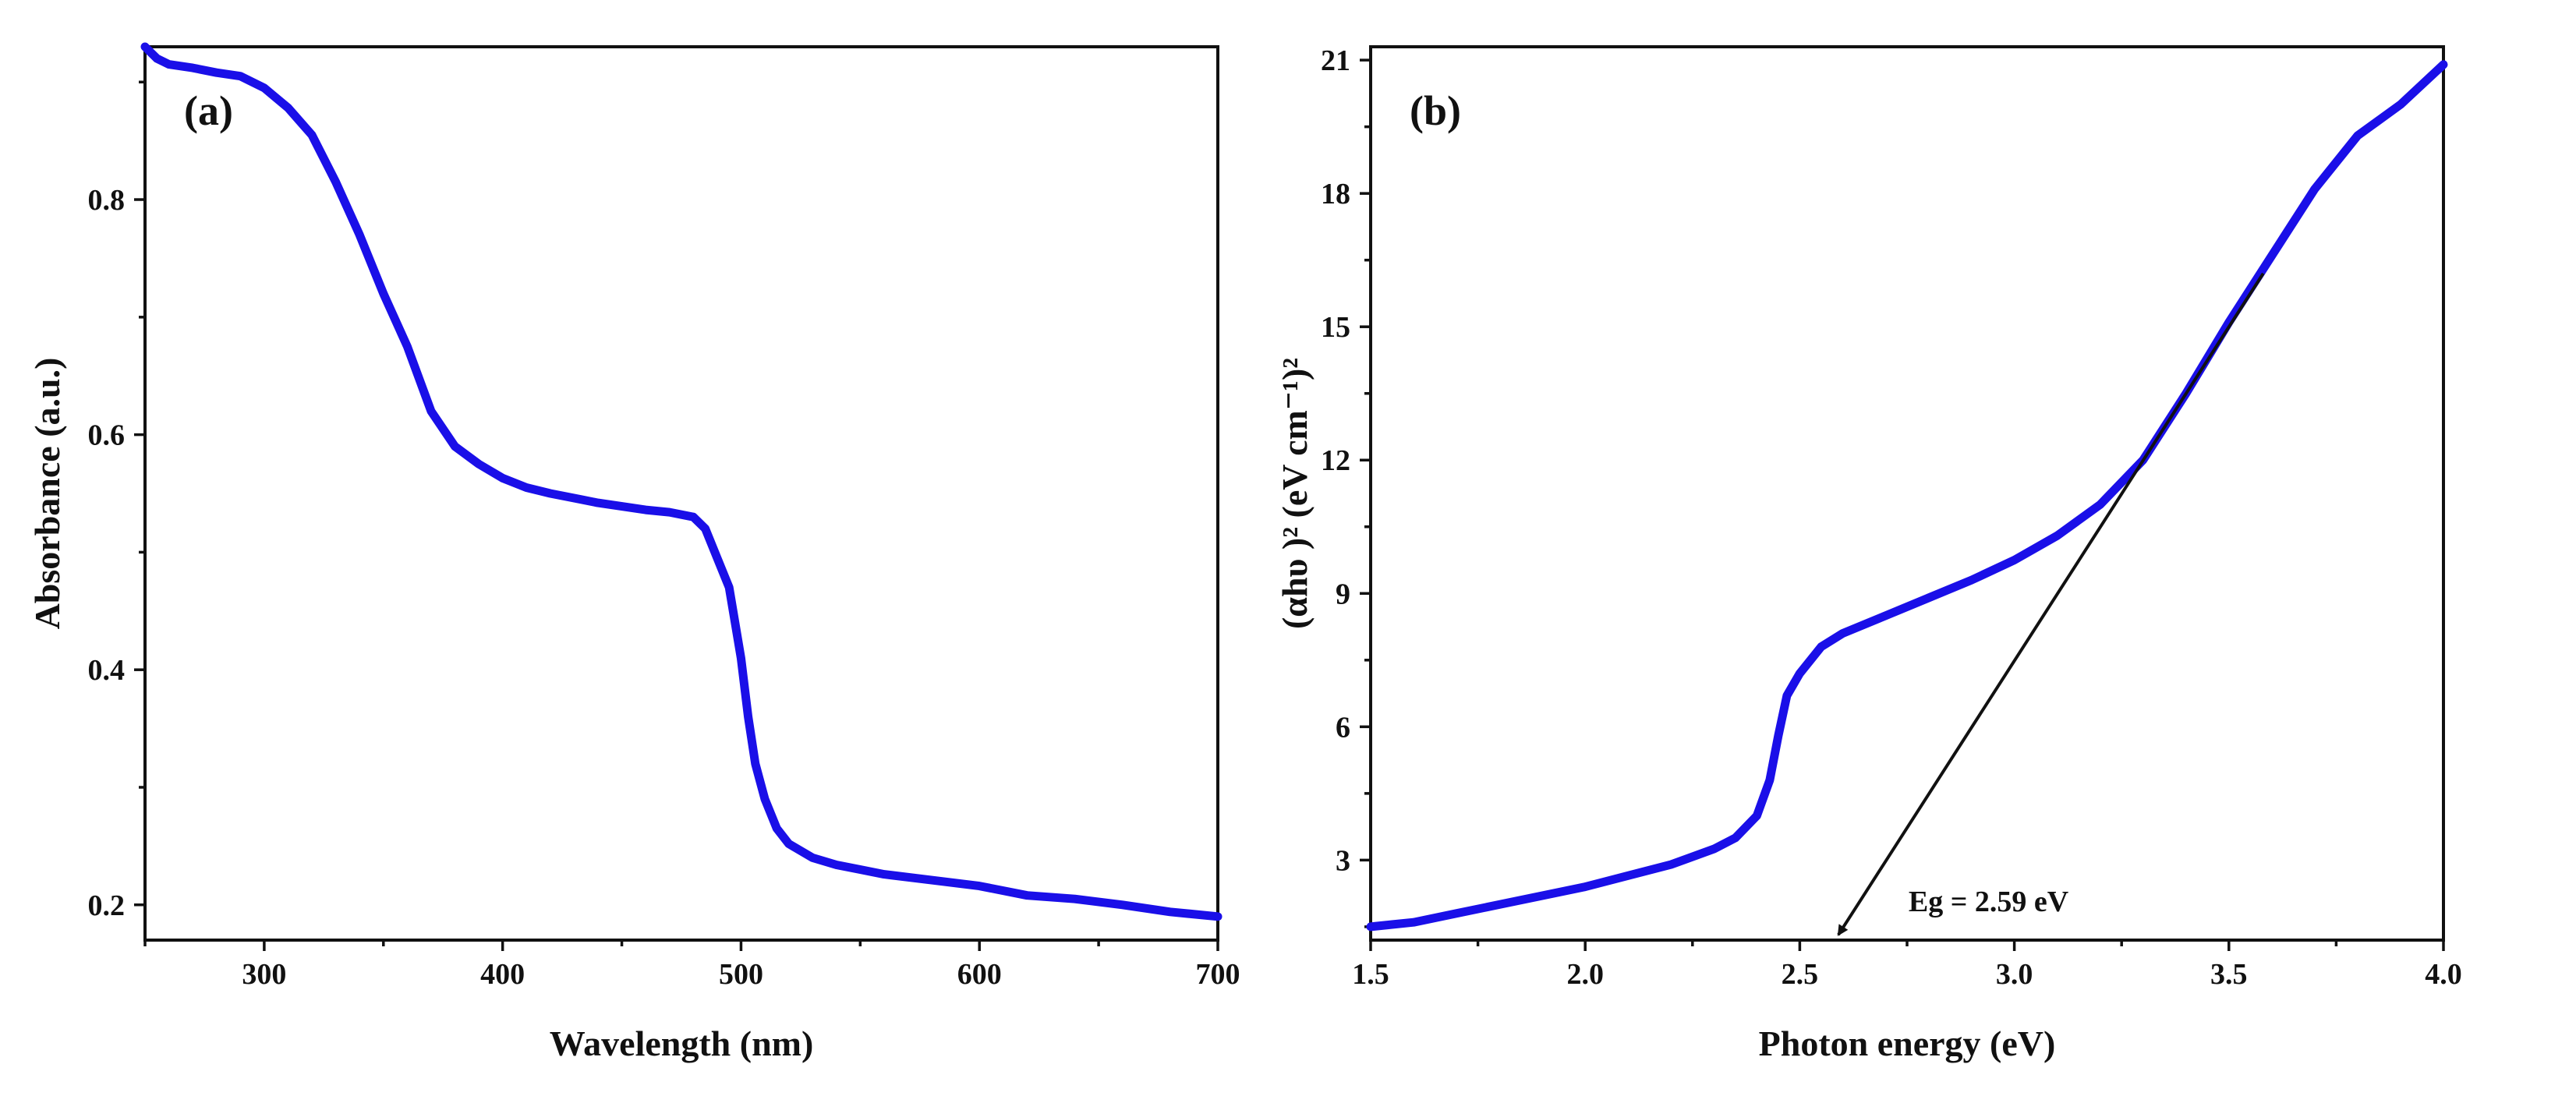  What do you see at coordinates (741, 974) in the screenshot?
I see `x-tick-label: 500` at bounding box center [741, 974].